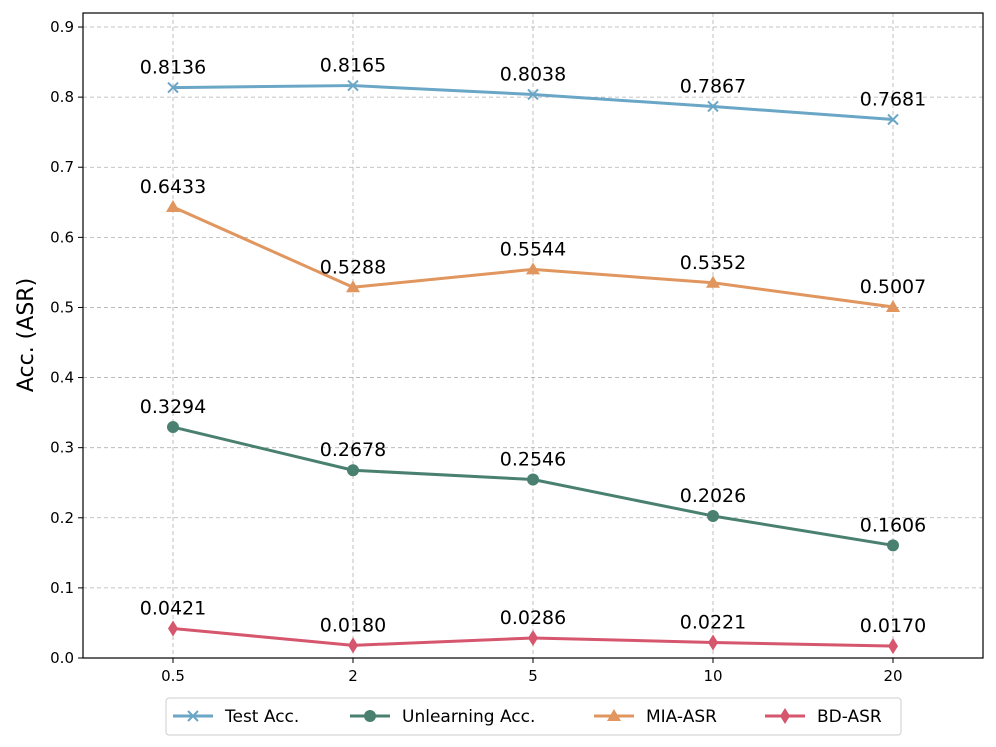 This screenshot has height=747, width=996. I want to click on legend-item-mia-asr: MIA-ASR, so click(655, 717).